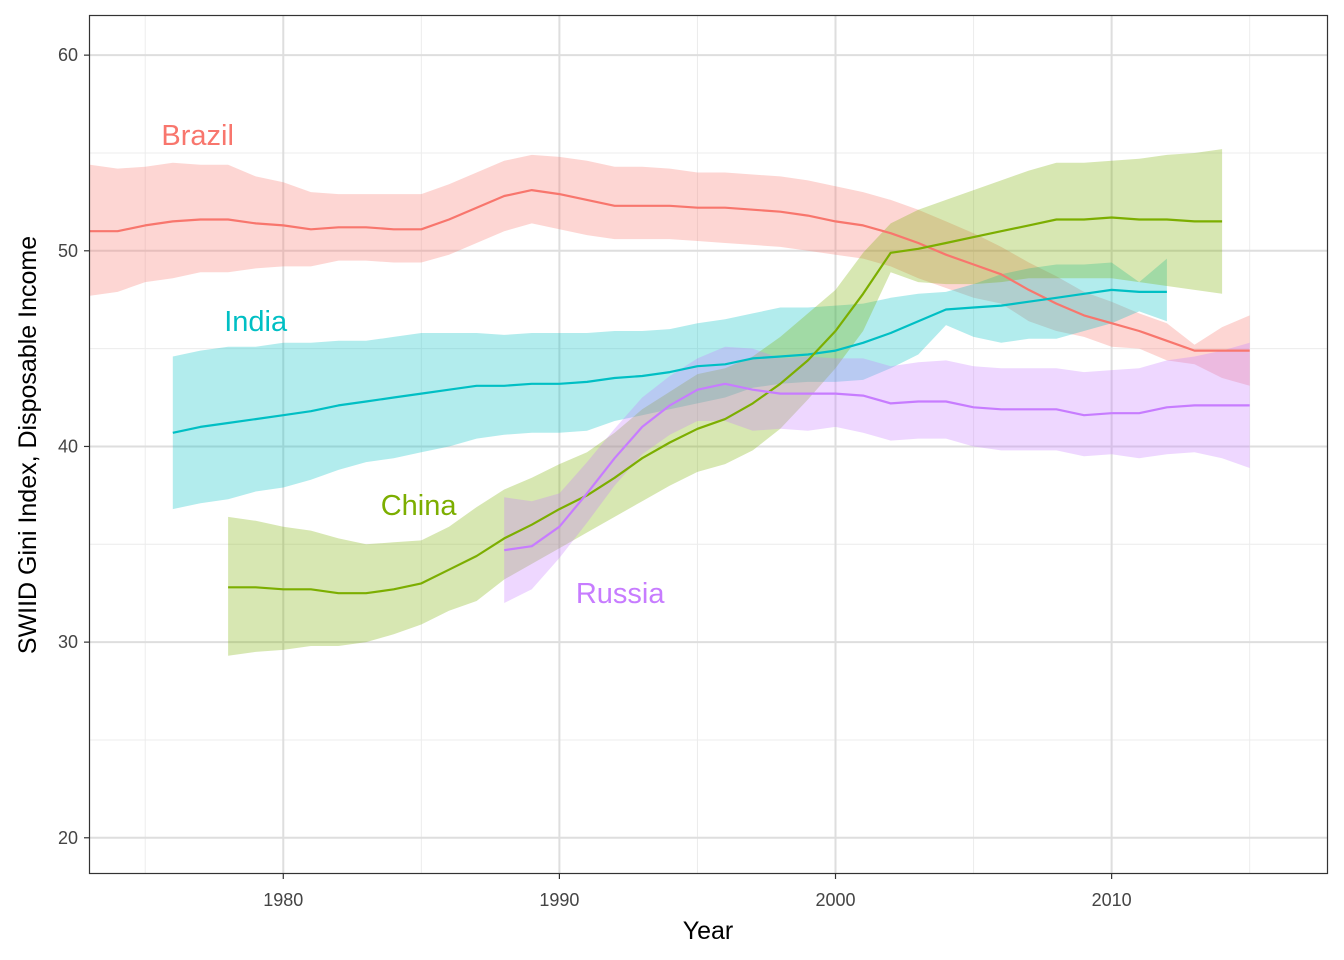  I want to click on y-tick-label: 40, so click(68, 446).